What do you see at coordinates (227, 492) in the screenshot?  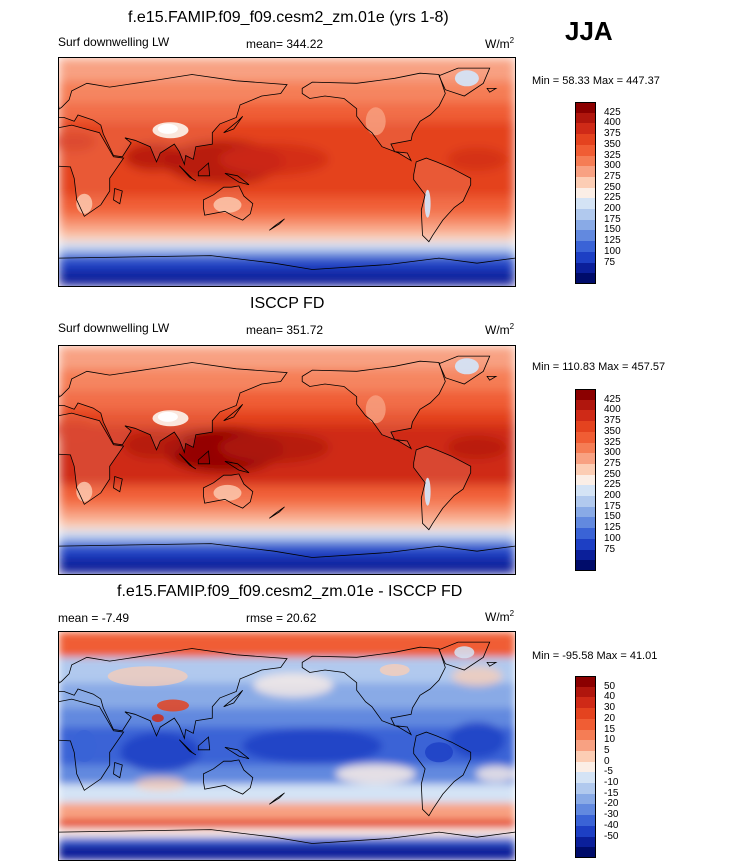 I see `australia-center` at bounding box center [227, 492].